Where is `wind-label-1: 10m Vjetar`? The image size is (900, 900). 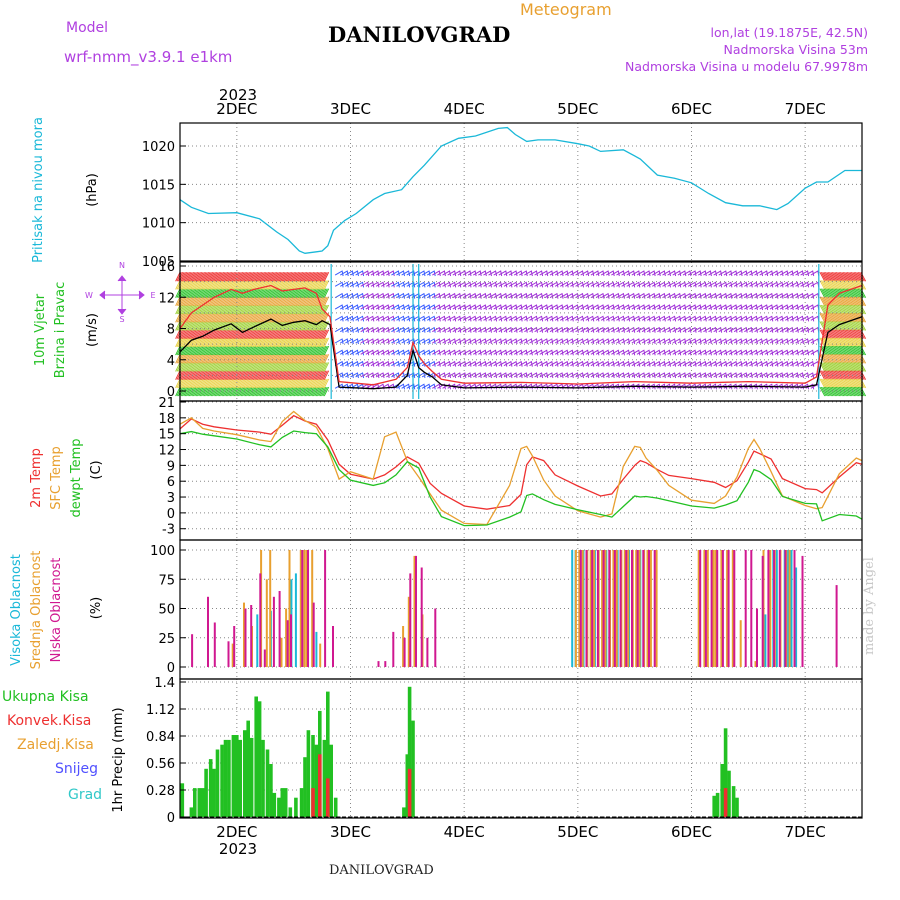 wind-label-1: 10m Vjetar is located at coordinates (40, 329).